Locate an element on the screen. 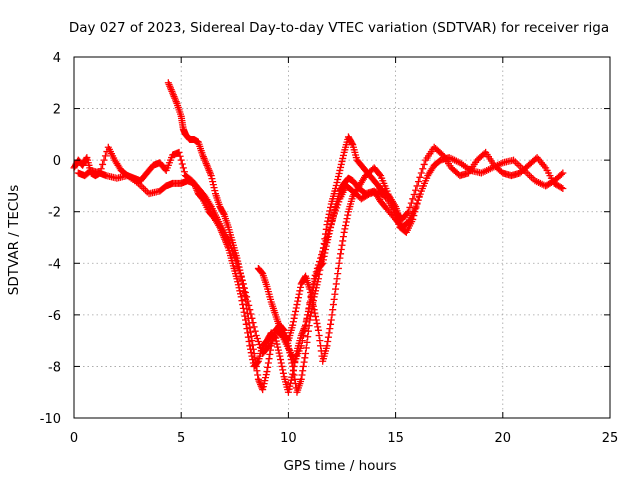  y-tick-label: -6 is located at coordinates (54, 316).